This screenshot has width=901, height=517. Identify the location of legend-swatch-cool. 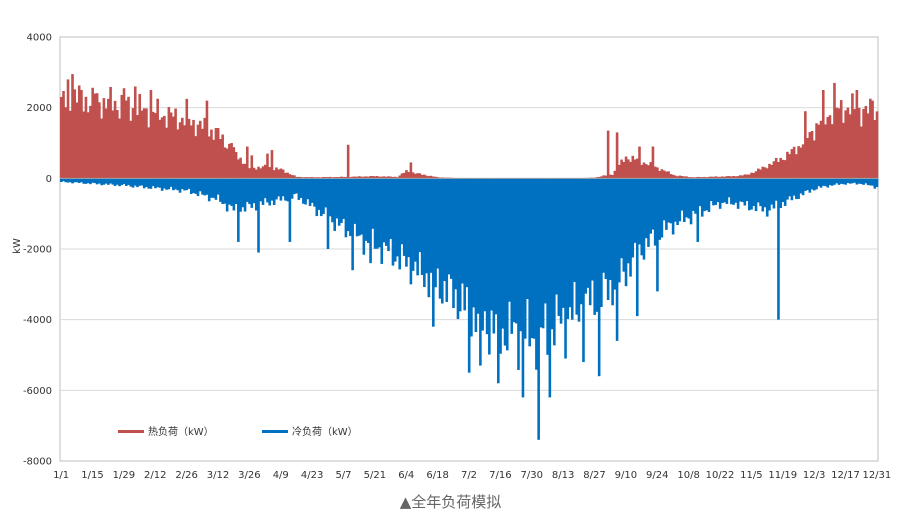
(275, 431).